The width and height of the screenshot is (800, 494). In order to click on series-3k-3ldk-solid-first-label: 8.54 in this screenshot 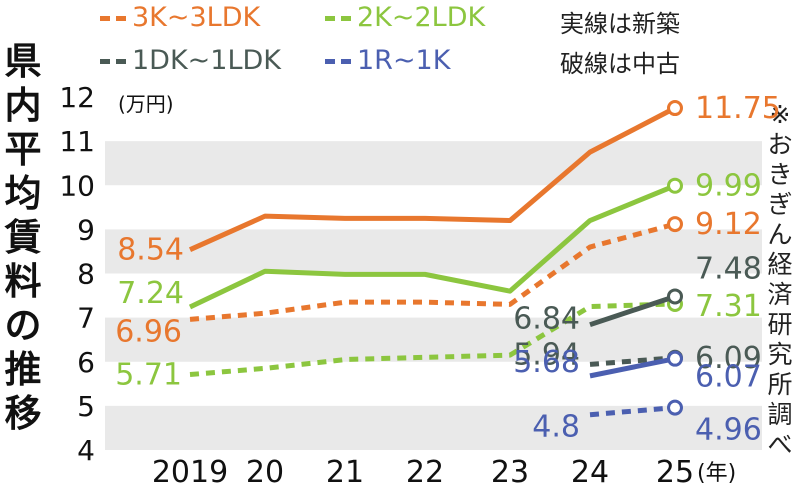, I will do `click(150, 250)`.